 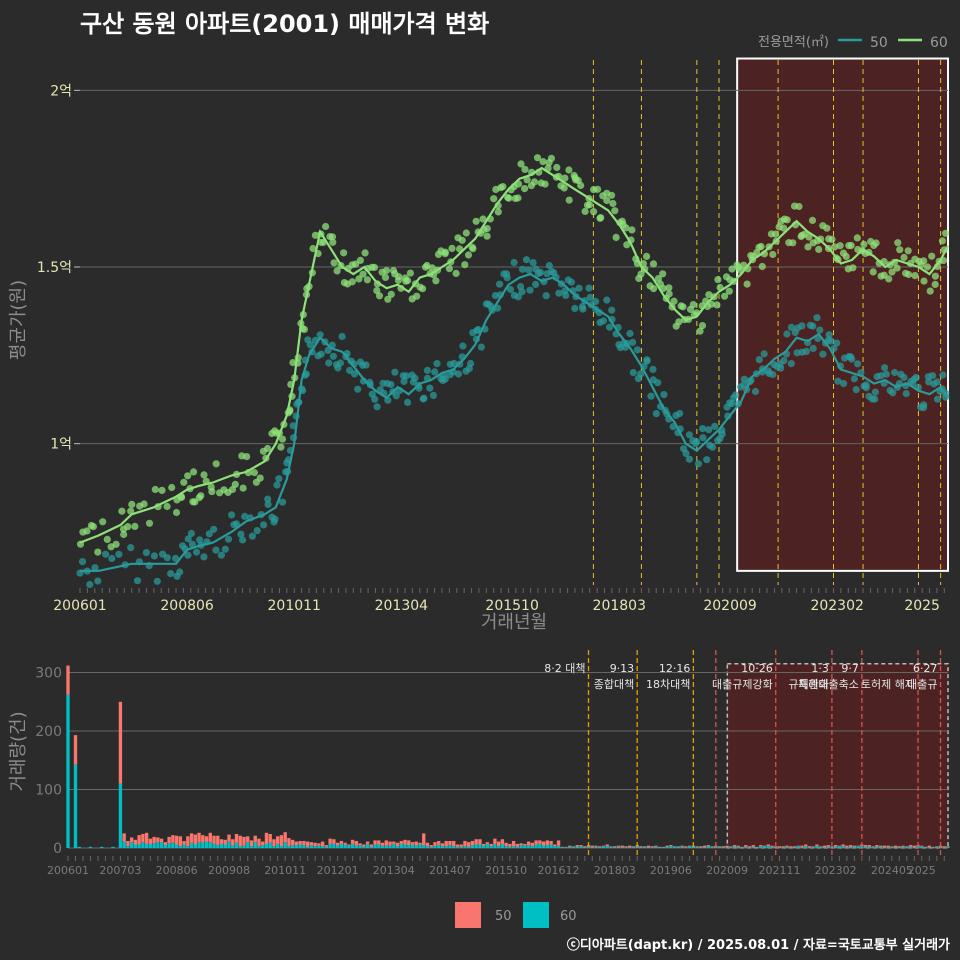 What do you see at coordinates (828, 684) in the screenshot?
I see `event-label: 특례대출축소` at bounding box center [828, 684].